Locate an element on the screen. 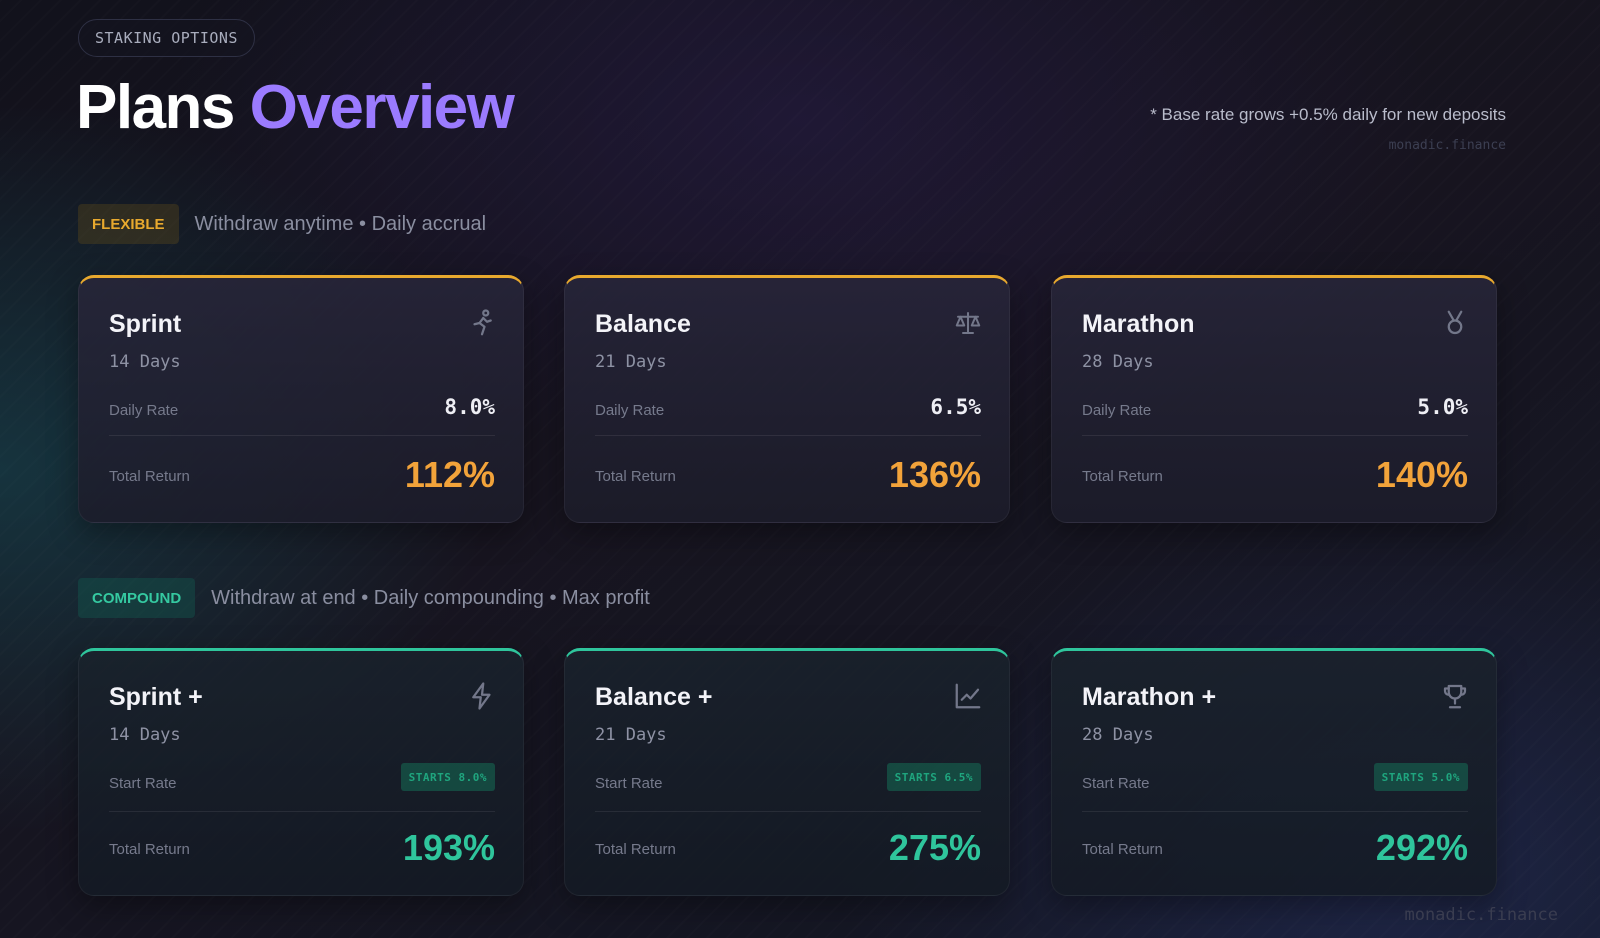  section-tag: STAKING OPTIONS is located at coordinates (166, 38).